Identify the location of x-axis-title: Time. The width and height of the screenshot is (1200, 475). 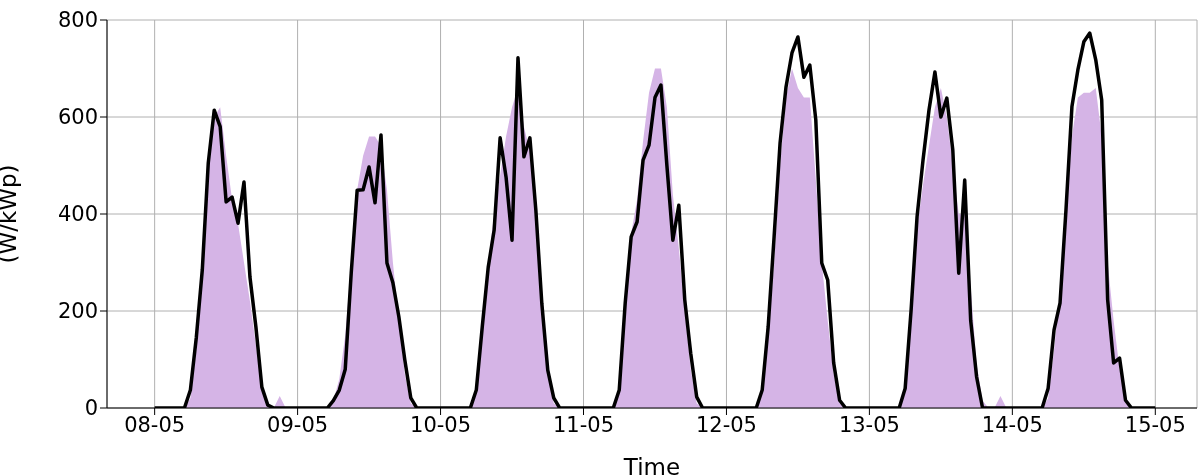
(651, 464).